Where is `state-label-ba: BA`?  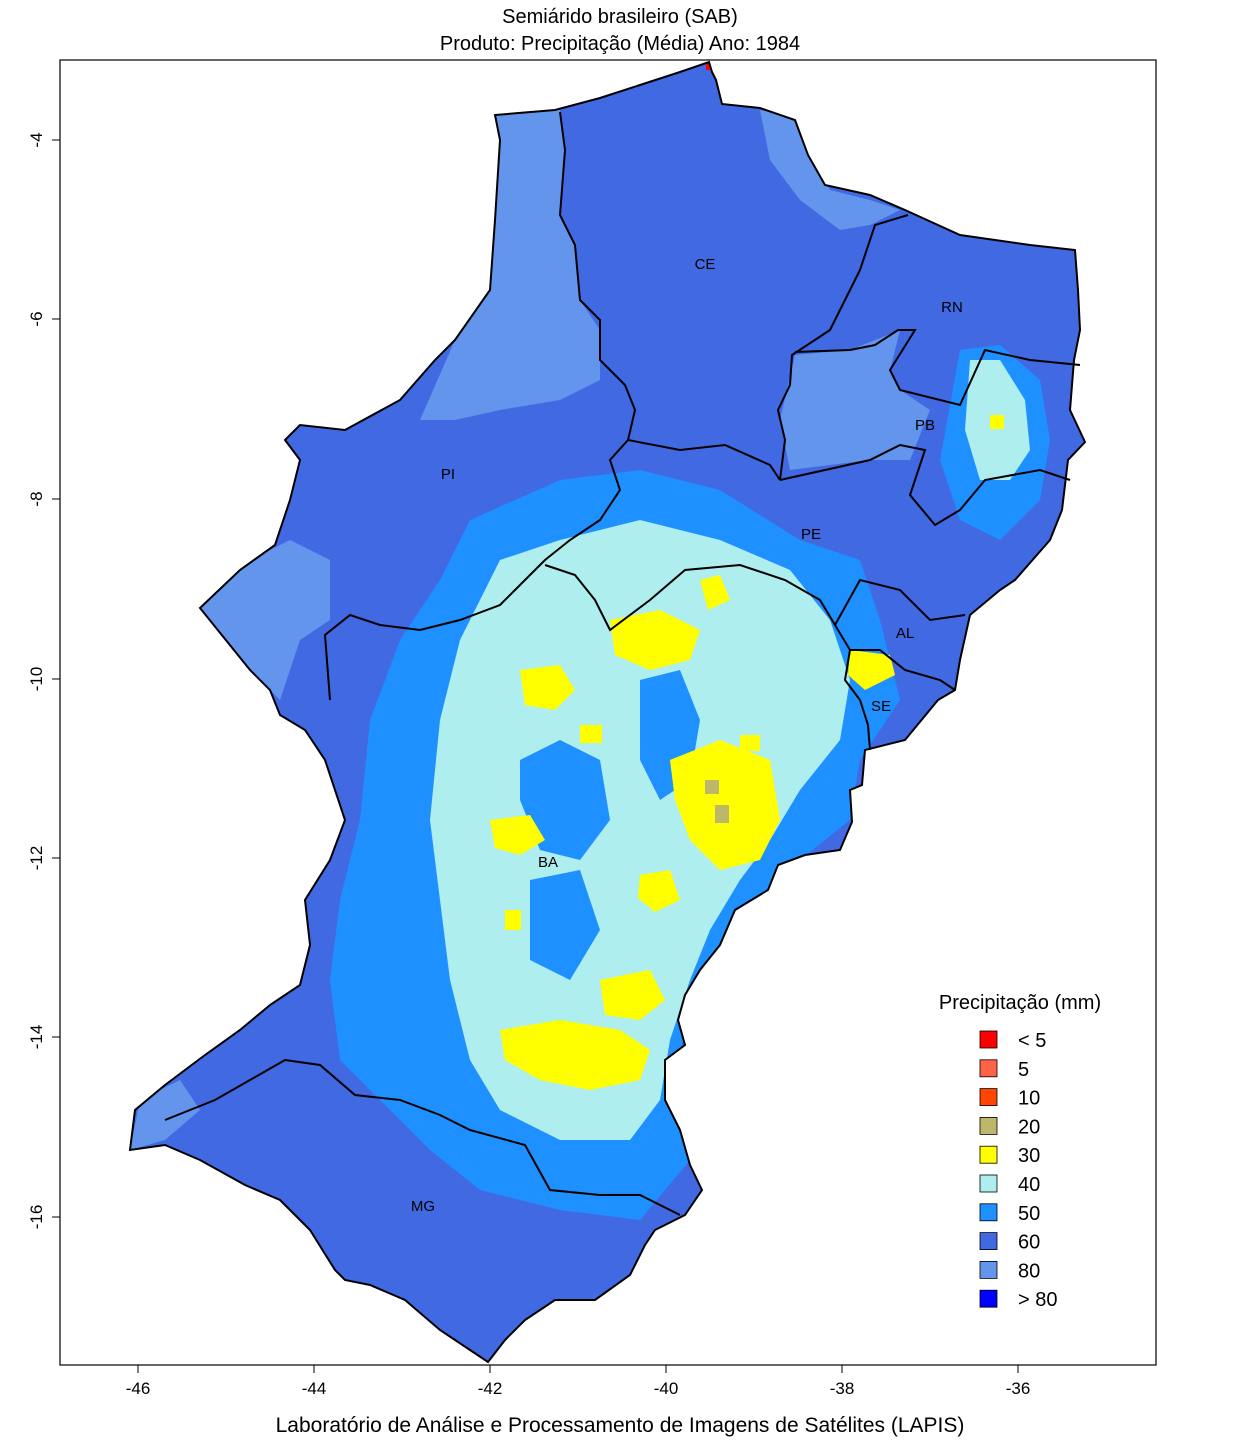
state-label-ba: BA is located at coordinates (548, 862).